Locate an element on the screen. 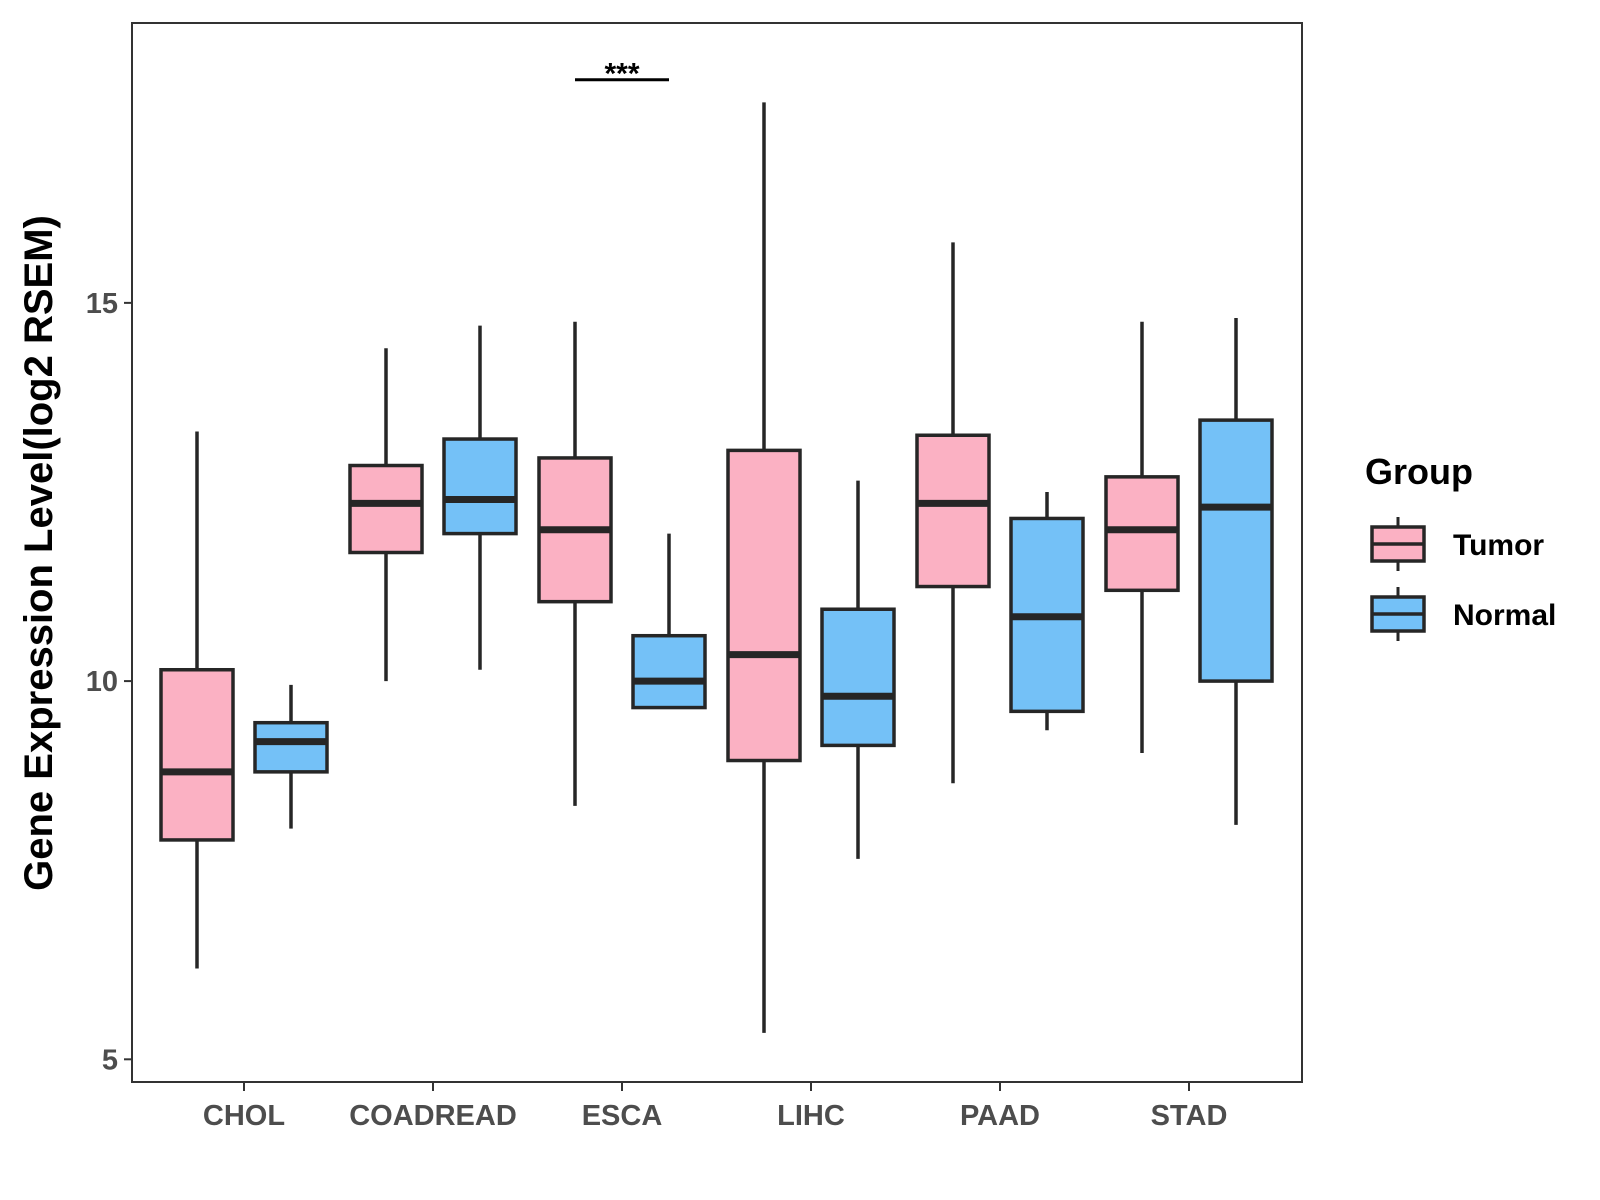 The image size is (1600, 1200). box-tumor-coadread is located at coordinates (386, 515).